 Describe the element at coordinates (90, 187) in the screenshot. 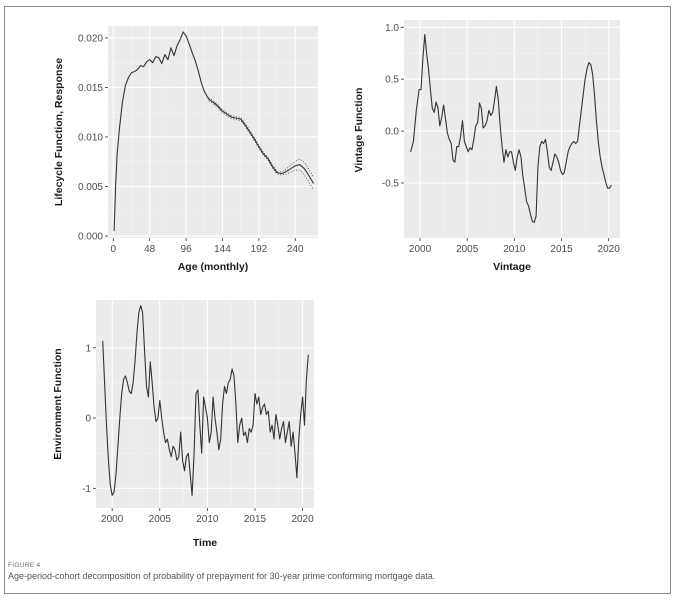

I see `lifecycle-y-tick-label: 0.005` at that location.